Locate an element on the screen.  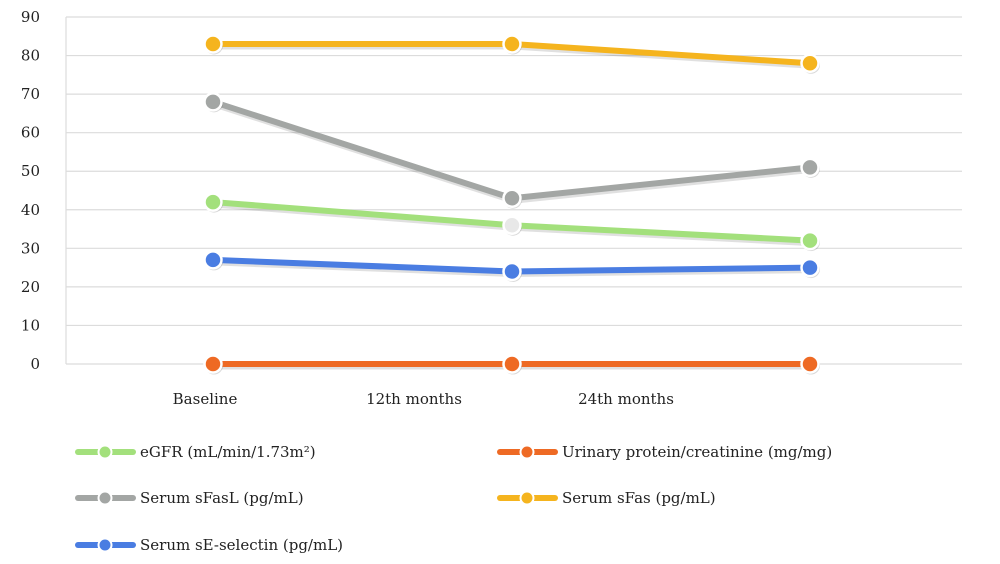
y-tick-label: 50 is located at coordinates (30, 171).